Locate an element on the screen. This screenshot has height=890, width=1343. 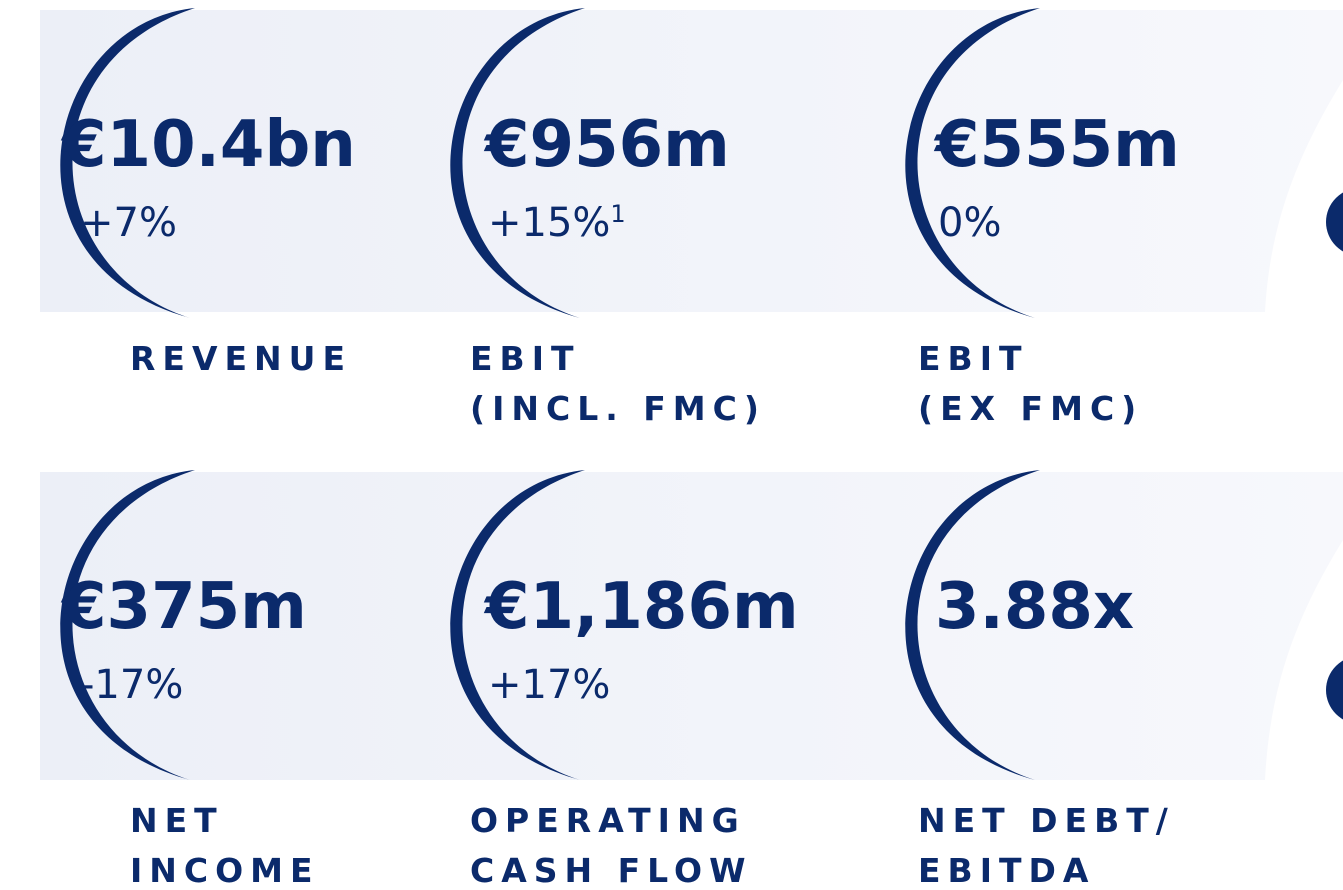
kpi-change: +17% is located at coordinates (549, 685).